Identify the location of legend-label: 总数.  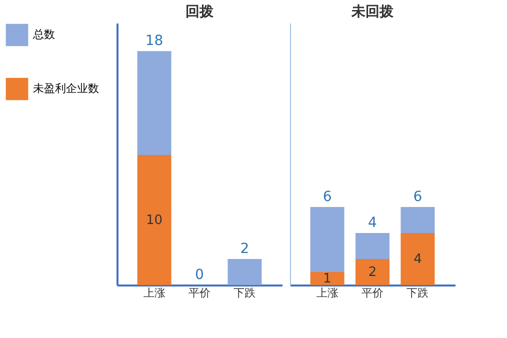
(43, 34).